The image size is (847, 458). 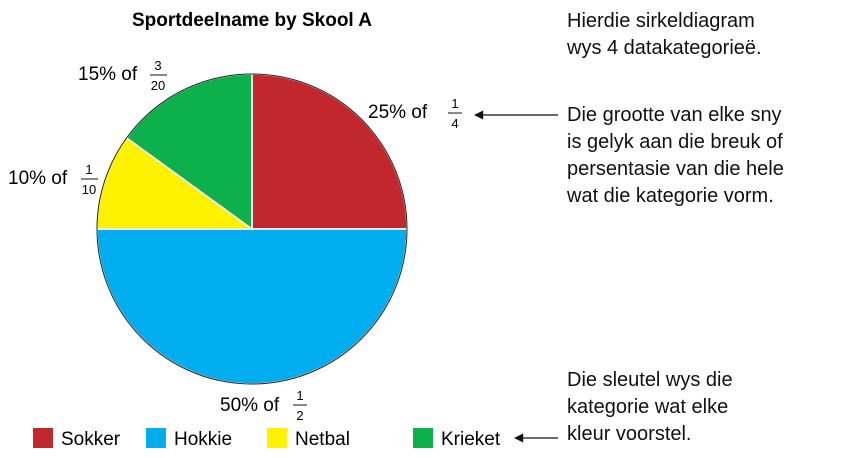 I want to click on annotation-line: is gelyk aan die breuk of, so click(x=675, y=142).